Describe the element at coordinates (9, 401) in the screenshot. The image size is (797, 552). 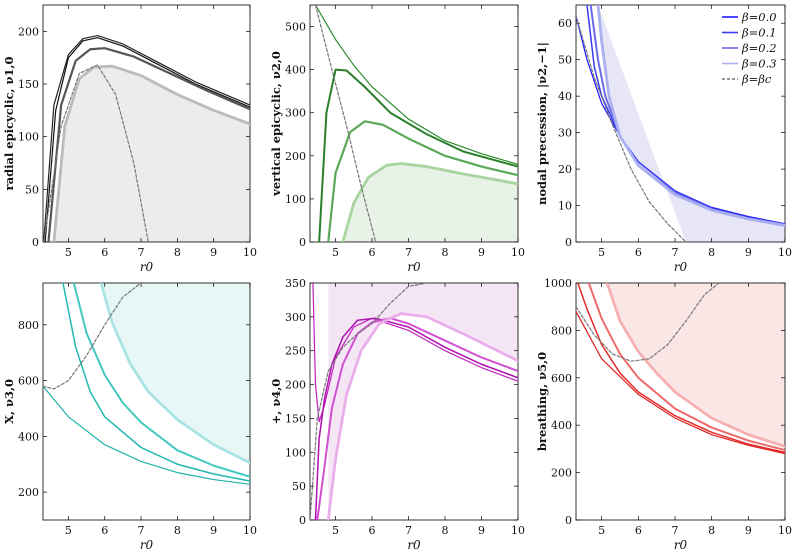
I see `y-axis-label: X, ν3,0` at that location.